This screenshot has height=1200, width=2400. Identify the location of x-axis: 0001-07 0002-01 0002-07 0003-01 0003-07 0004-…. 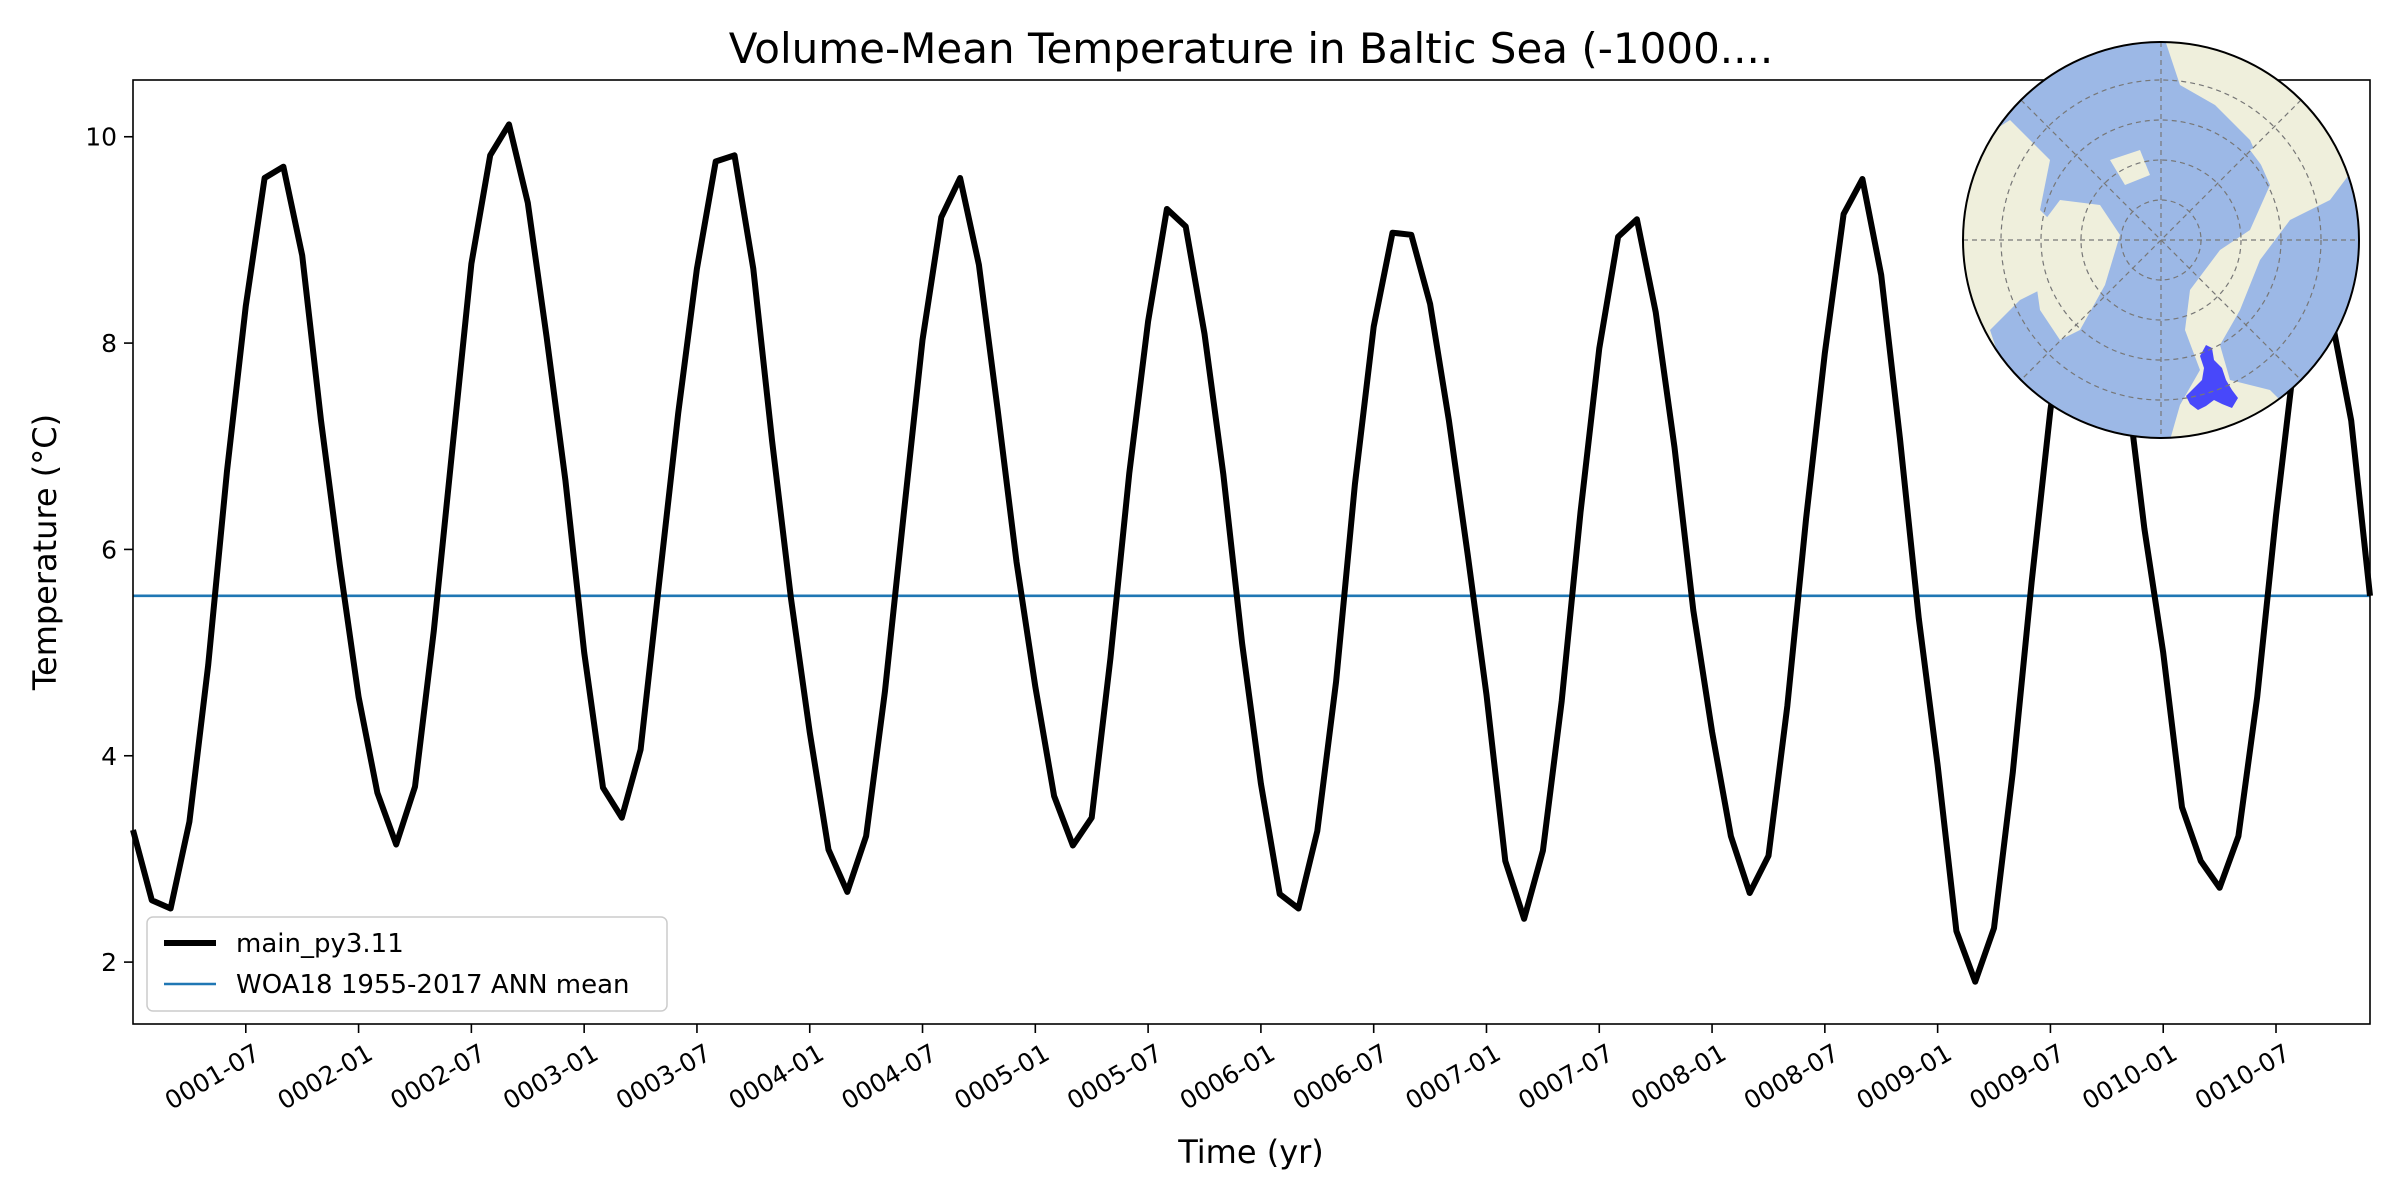
(1227, 1069).